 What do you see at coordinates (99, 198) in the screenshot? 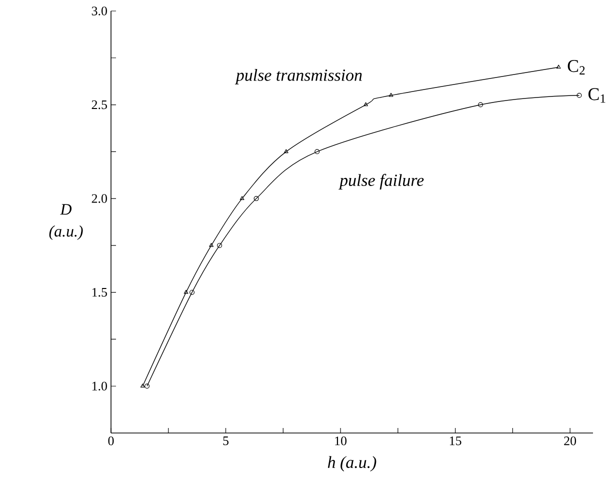
I see `y-tick-label: 2.0` at bounding box center [99, 198].